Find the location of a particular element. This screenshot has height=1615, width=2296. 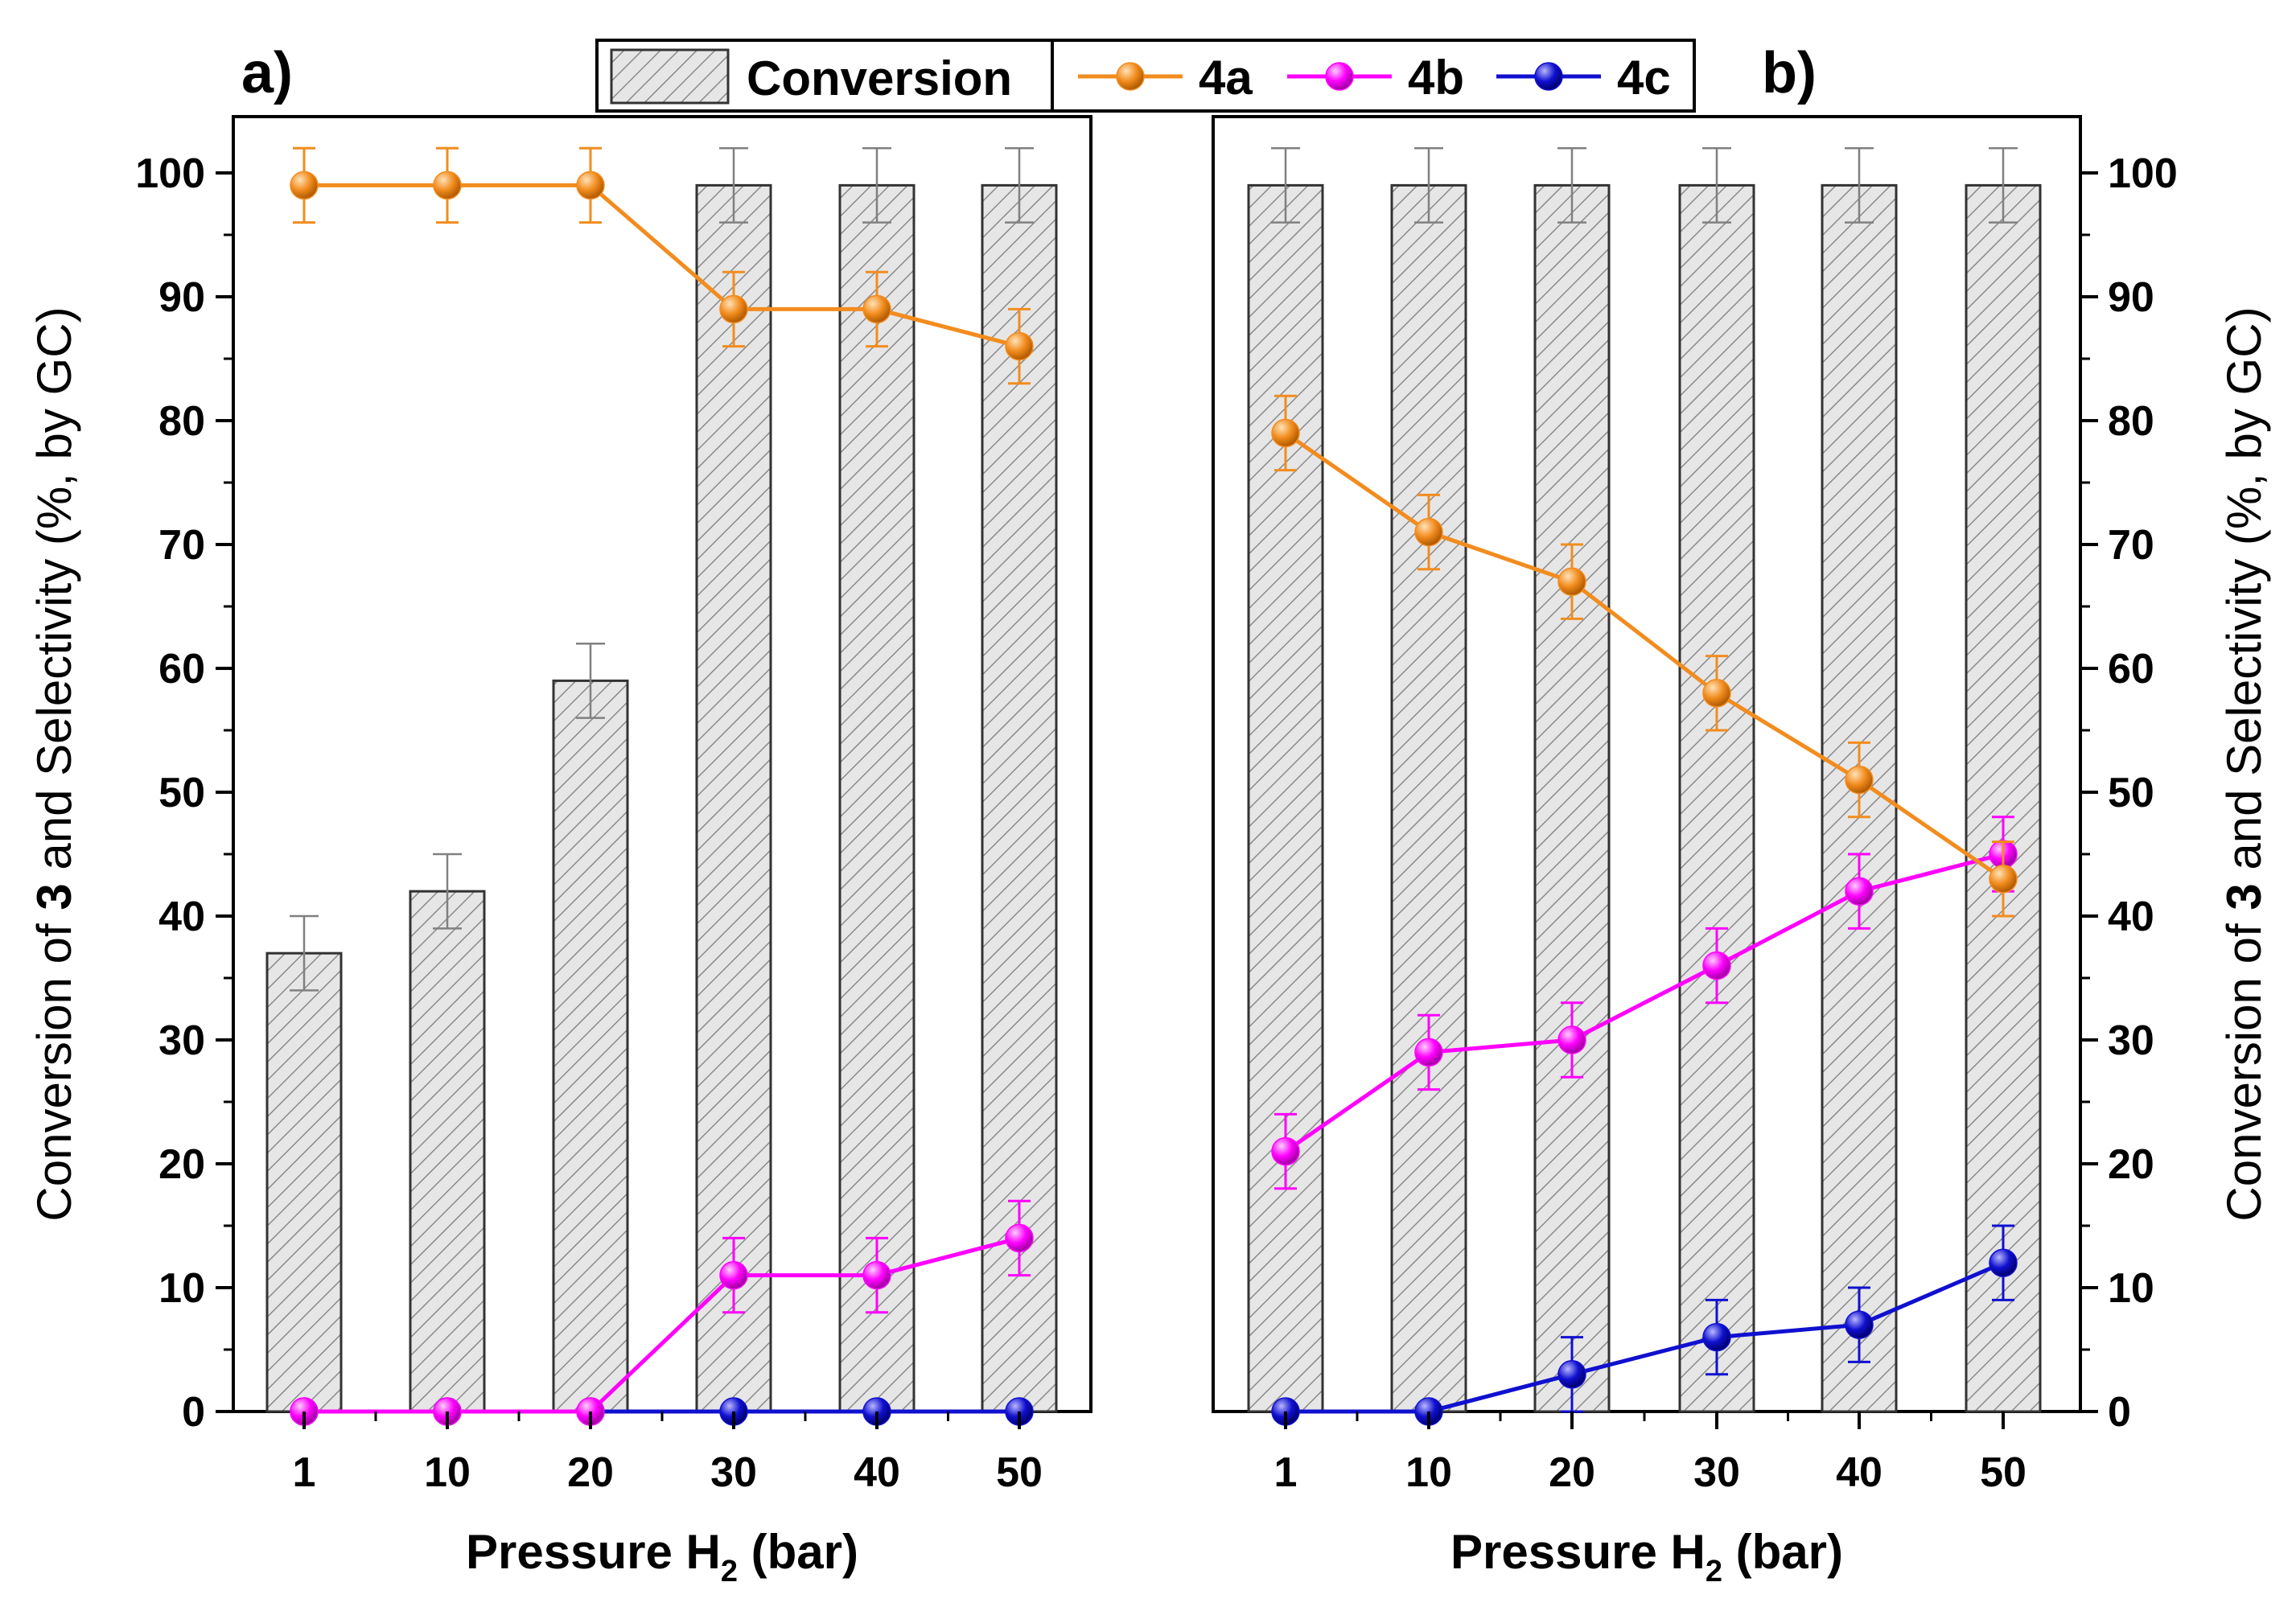

x-tick-label: 20 is located at coordinates (1572, 1472).